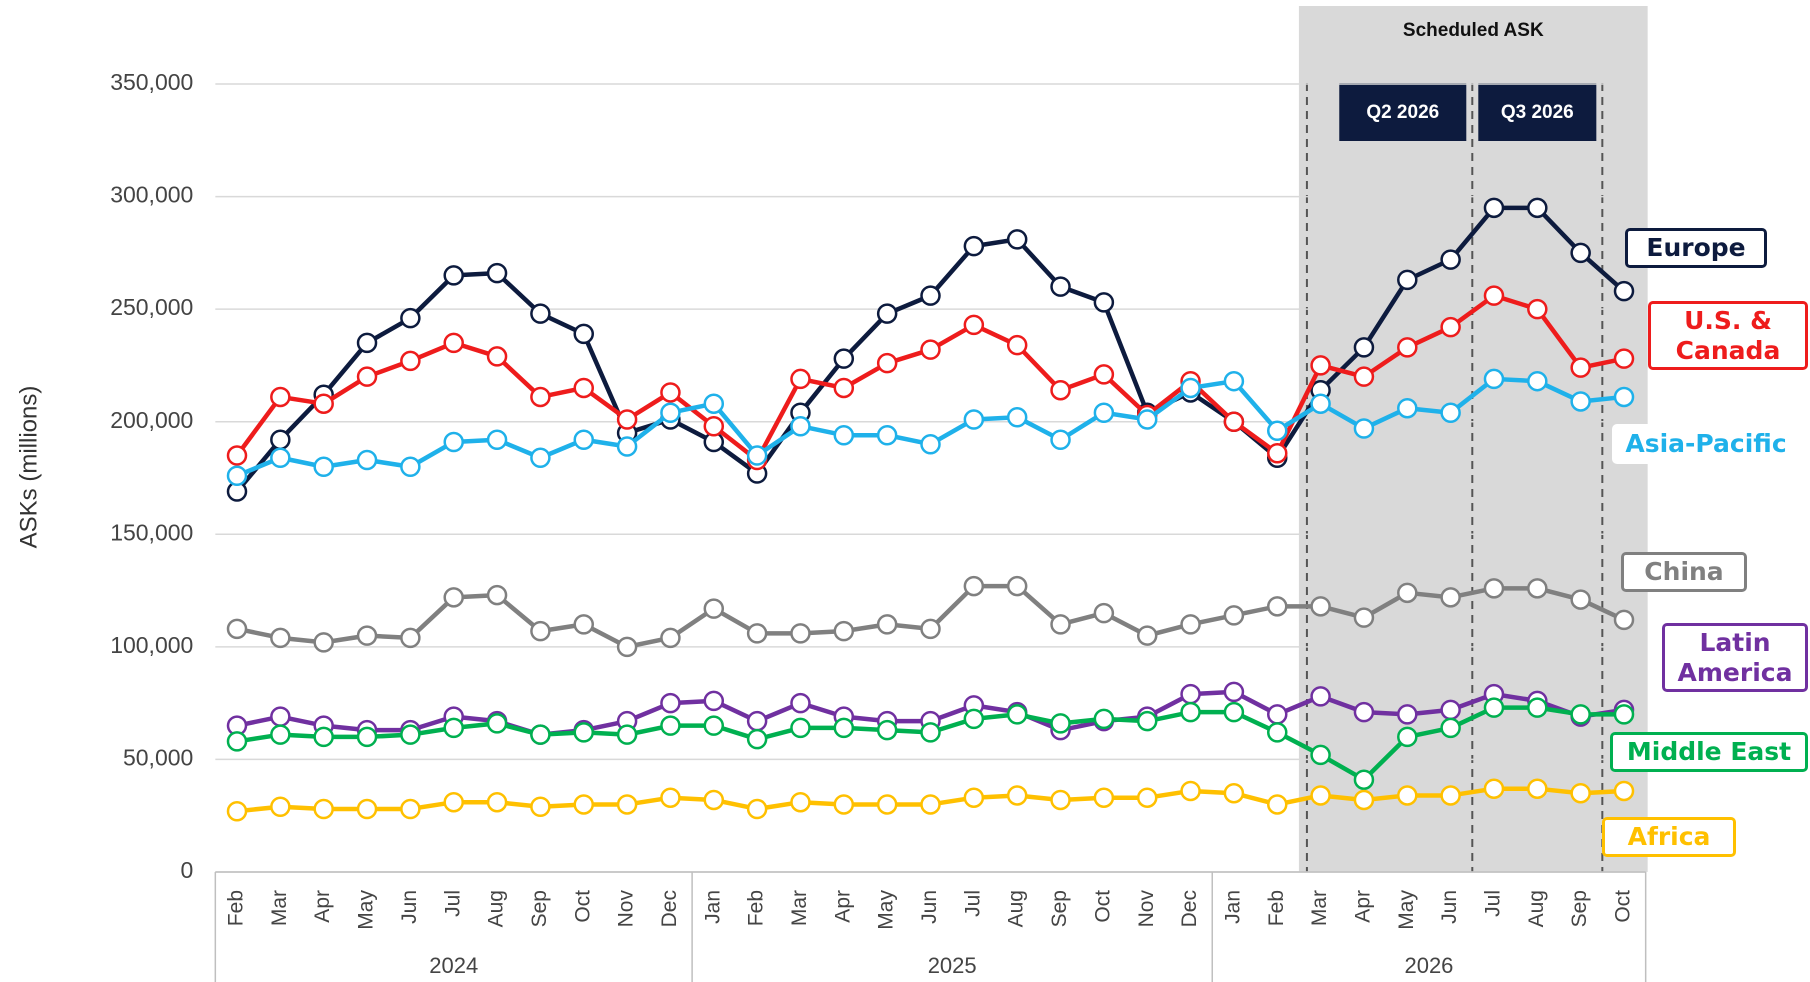 Image resolution: width=1810 pixels, height=982 pixels. What do you see at coordinates (151, 532) in the screenshot?
I see `y-tick-label: 150,000` at bounding box center [151, 532].